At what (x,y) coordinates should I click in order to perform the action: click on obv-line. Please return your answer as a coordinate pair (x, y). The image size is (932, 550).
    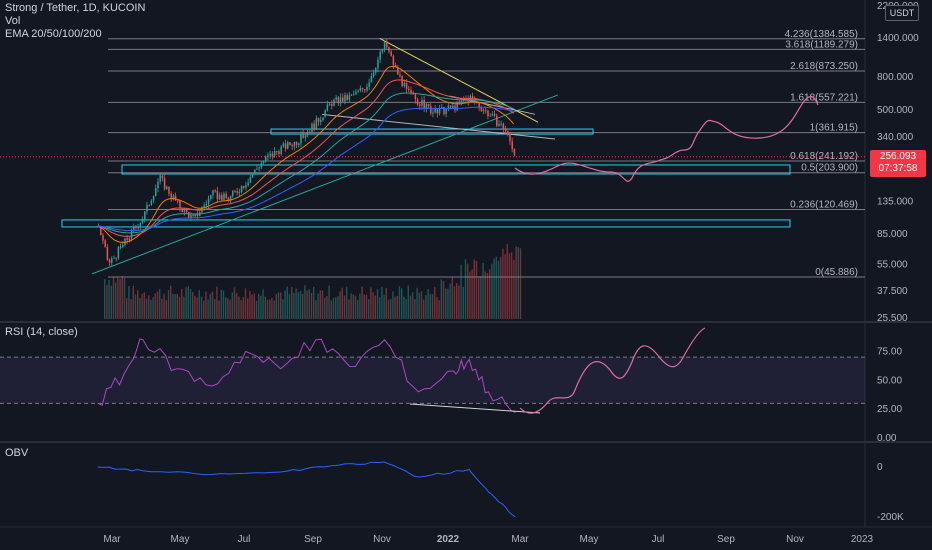
    Looking at the image, I should click on (306, 489).